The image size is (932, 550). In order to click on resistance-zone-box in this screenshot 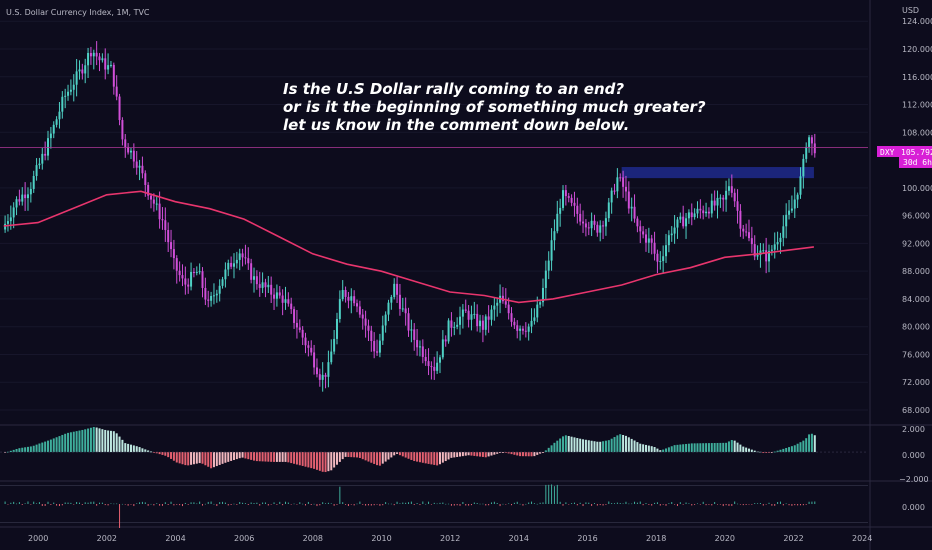, I will do `click(717, 173)`.